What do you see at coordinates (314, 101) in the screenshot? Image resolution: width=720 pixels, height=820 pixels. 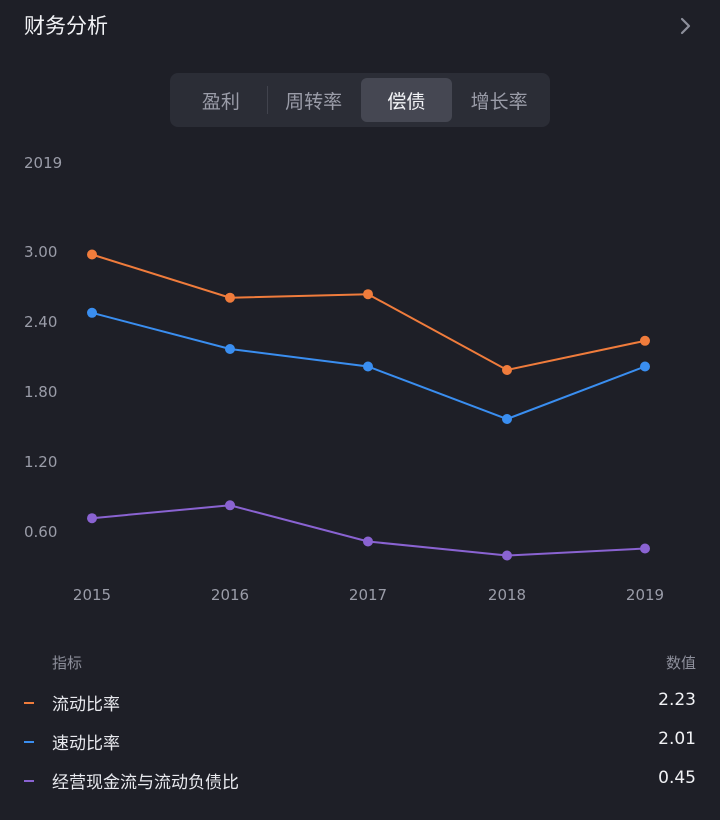 I see `tab-turnover: 周转率` at bounding box center [314, 101].